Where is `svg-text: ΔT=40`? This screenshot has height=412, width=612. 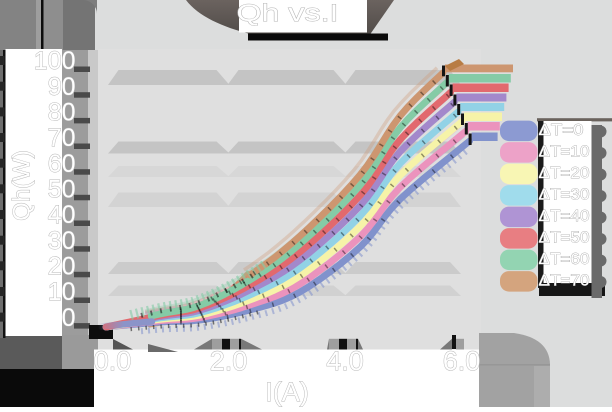 svg-text: ΔT=40 is located at coordinates (564, 216).